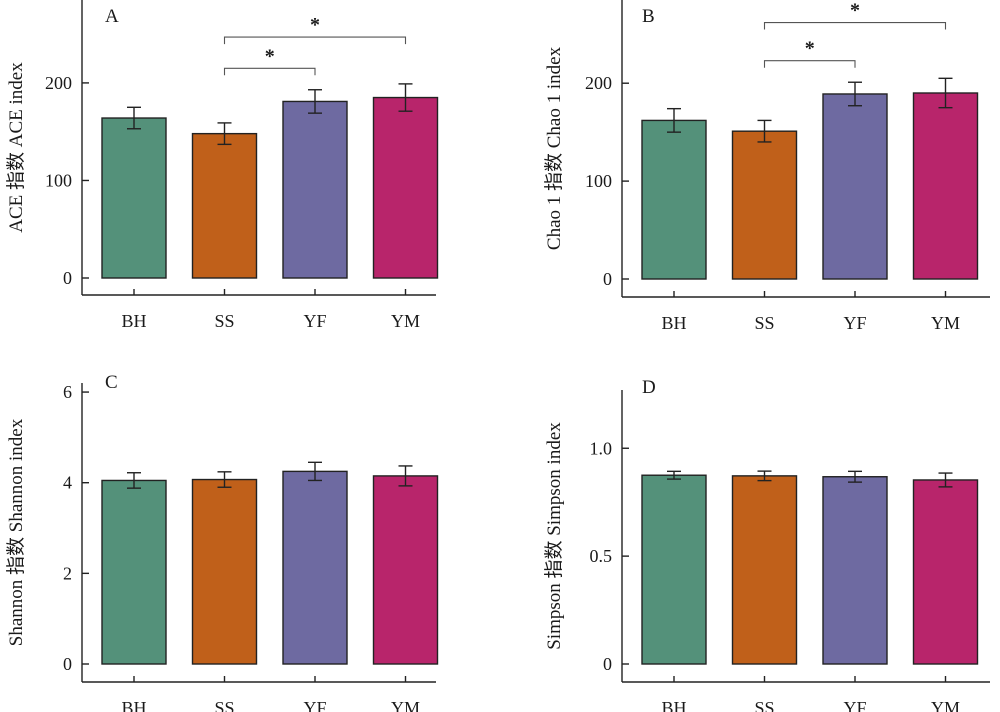 This screenshot has height=712, width=1000. I want to click on y-tick-label: 0.5, so click(601, 556).